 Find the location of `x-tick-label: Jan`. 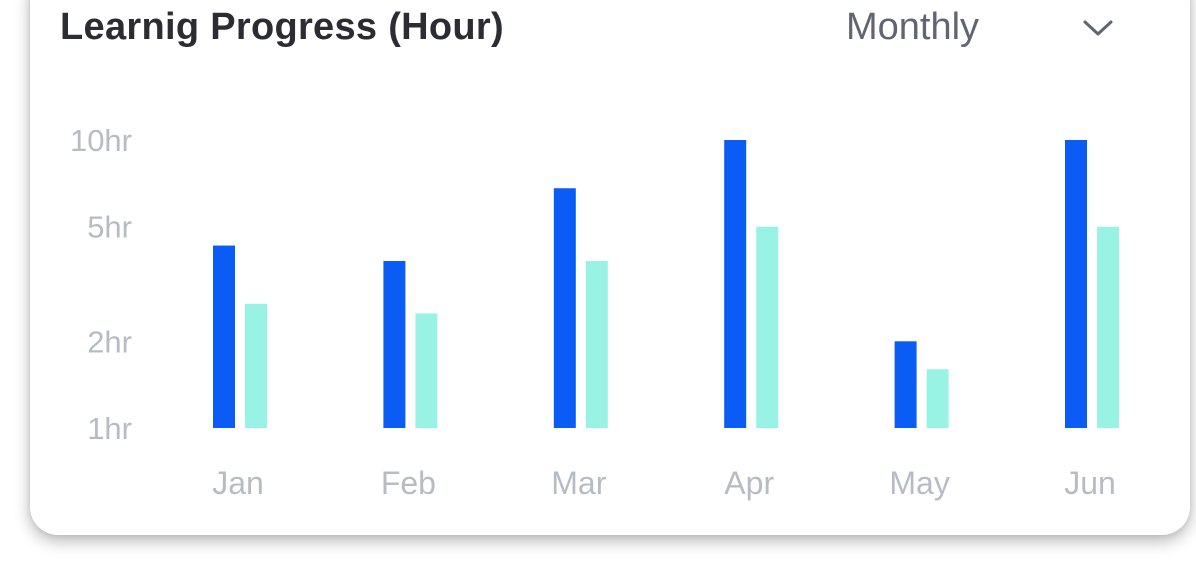

x-tick-label: Jan is located at coordinates (238, 483).